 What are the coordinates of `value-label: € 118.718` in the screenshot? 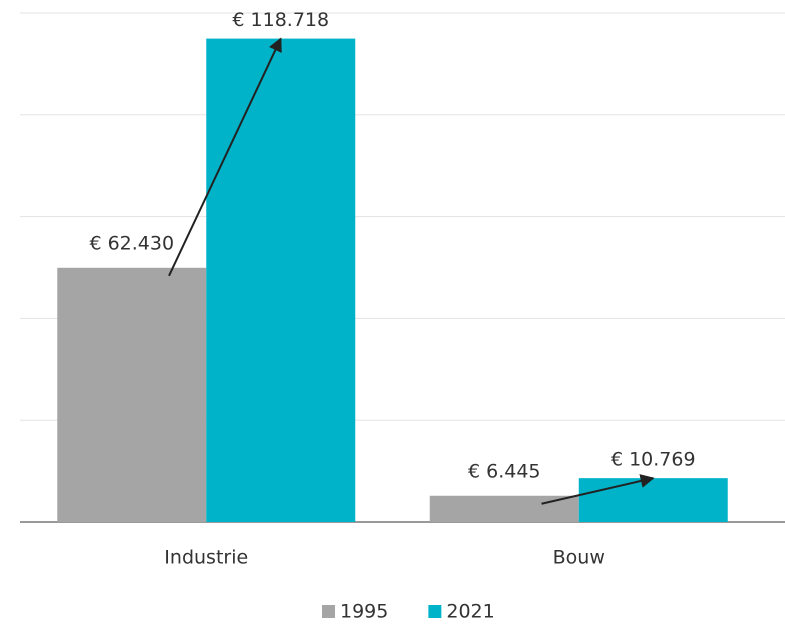 It's located at (280, 20).